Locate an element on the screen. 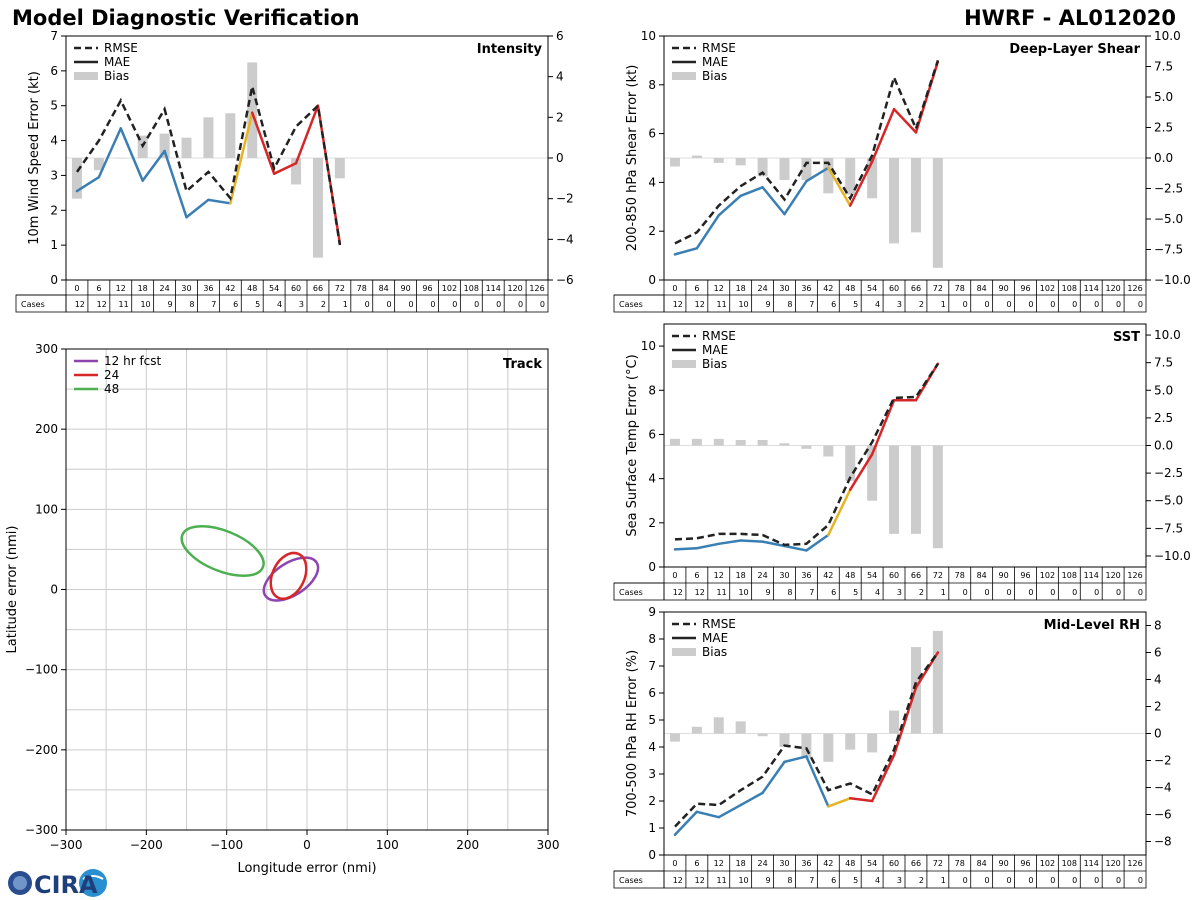  cases-label: Cases is located at coordinates (631, 304).